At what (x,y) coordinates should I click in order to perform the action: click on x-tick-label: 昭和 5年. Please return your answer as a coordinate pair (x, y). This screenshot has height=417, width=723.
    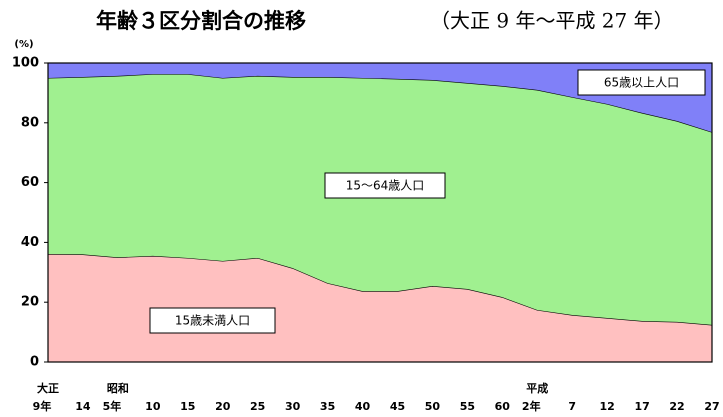
    Looking at the image, I should click on (116, 397).